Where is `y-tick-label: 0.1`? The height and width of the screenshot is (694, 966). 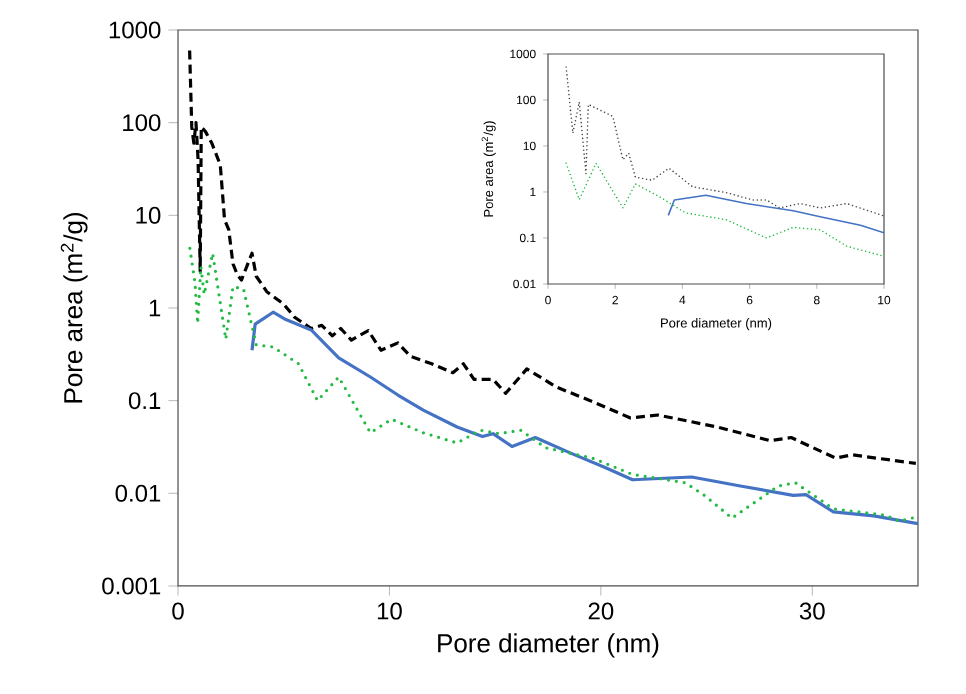 y-tick-label: 0.1 is located at coordinates (144, 401).